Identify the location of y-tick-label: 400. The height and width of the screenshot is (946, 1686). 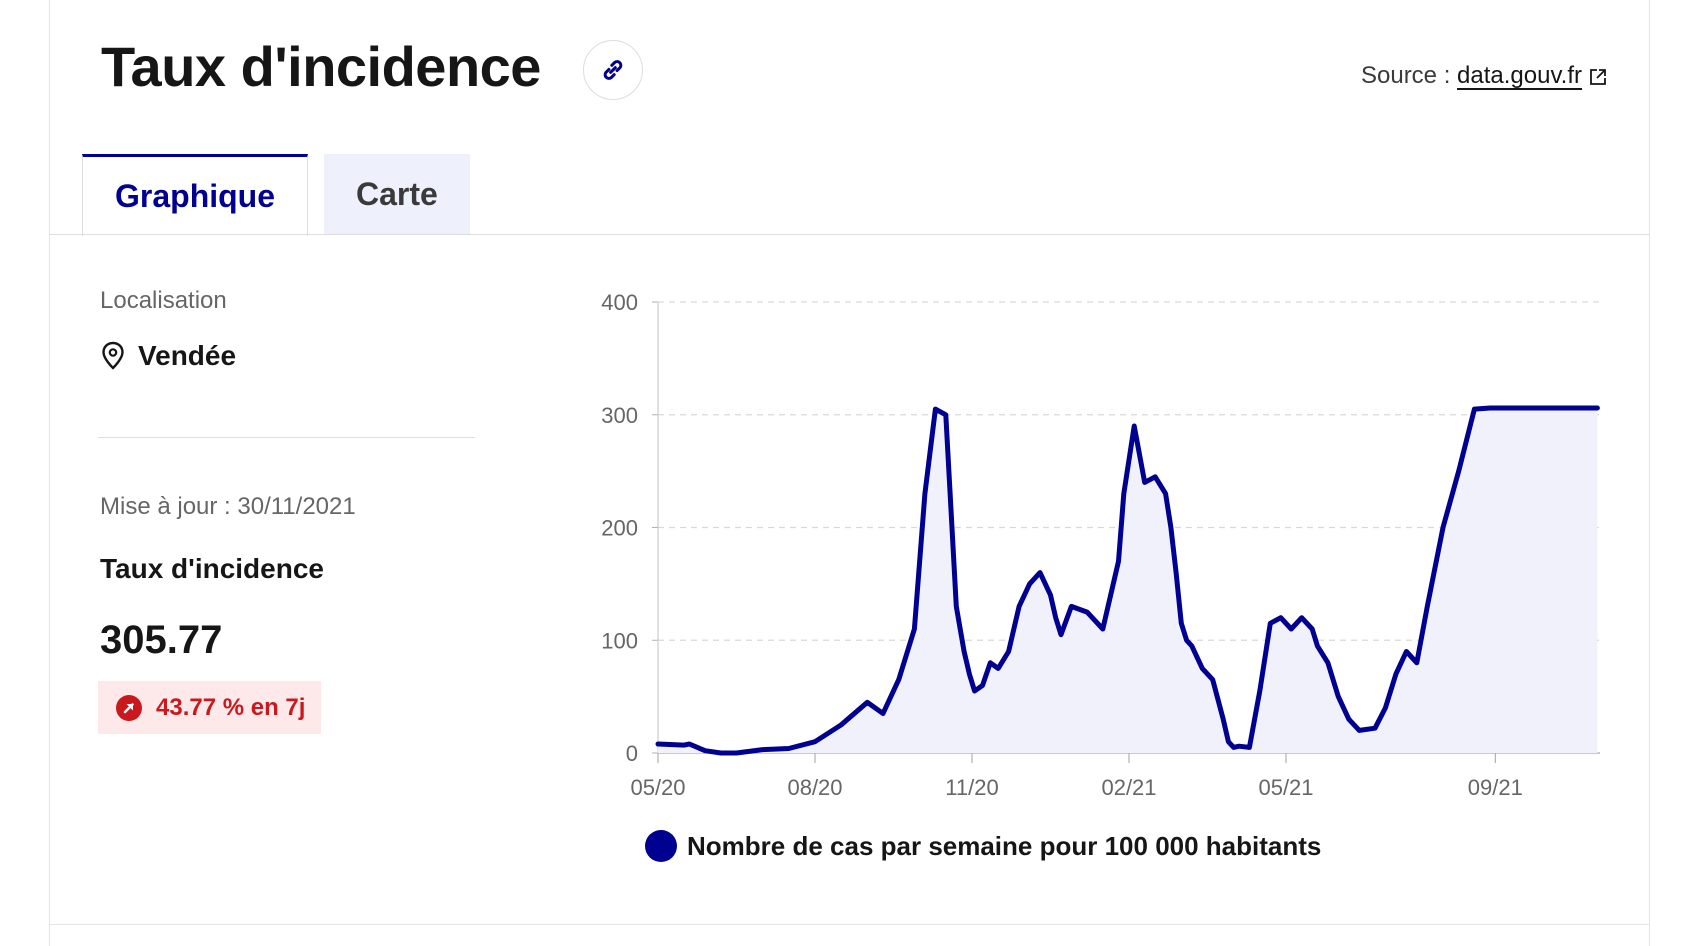
(619, 302).